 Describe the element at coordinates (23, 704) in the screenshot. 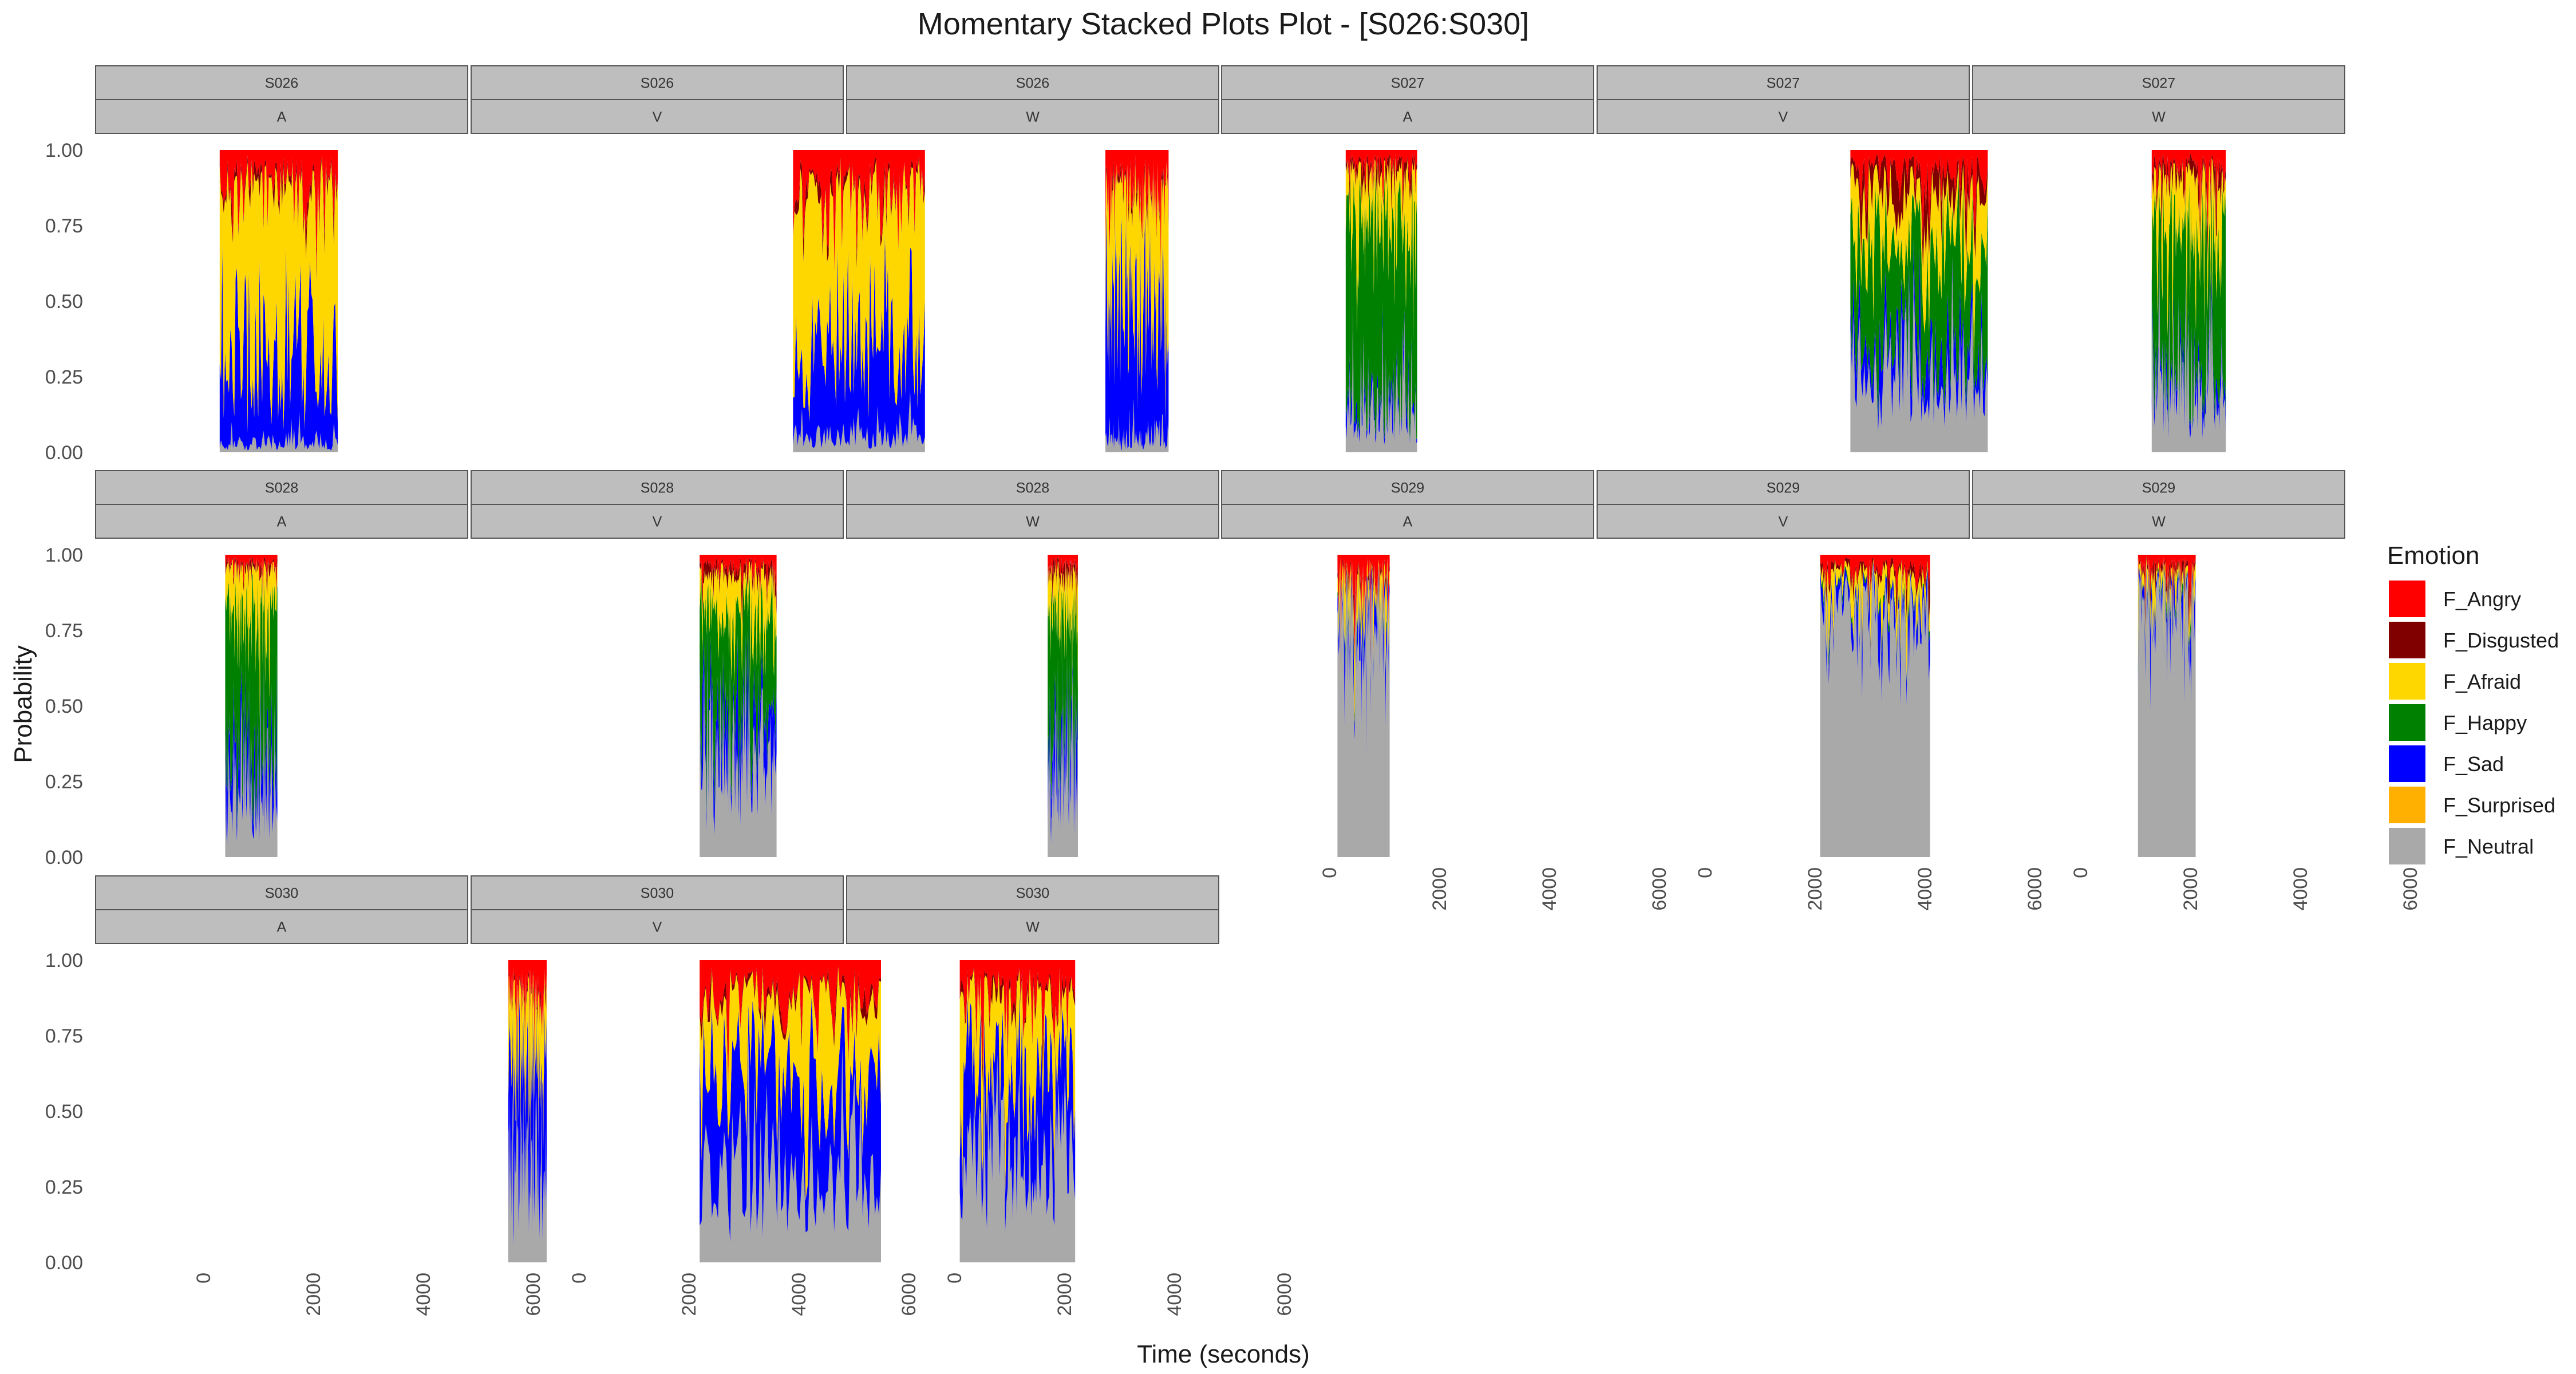

I see `y-axis-title: Probability` at that location.